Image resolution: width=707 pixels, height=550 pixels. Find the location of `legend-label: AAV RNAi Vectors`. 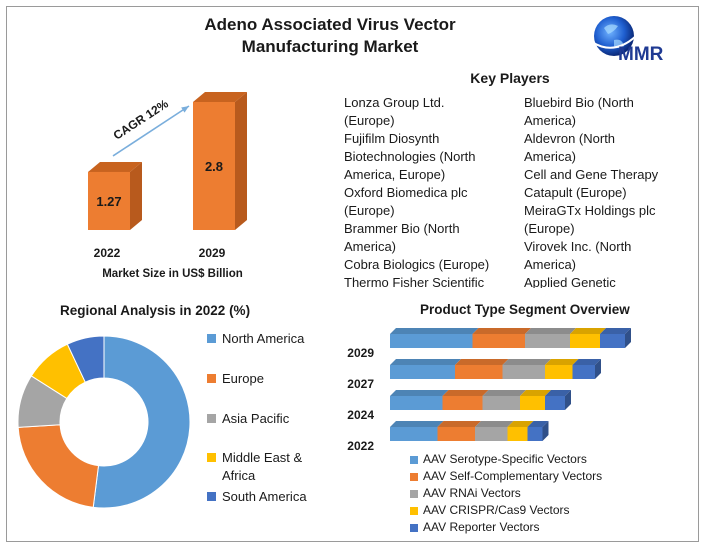

legend-label: AAV RNAi Vectors is located at coordinates (472, 493).